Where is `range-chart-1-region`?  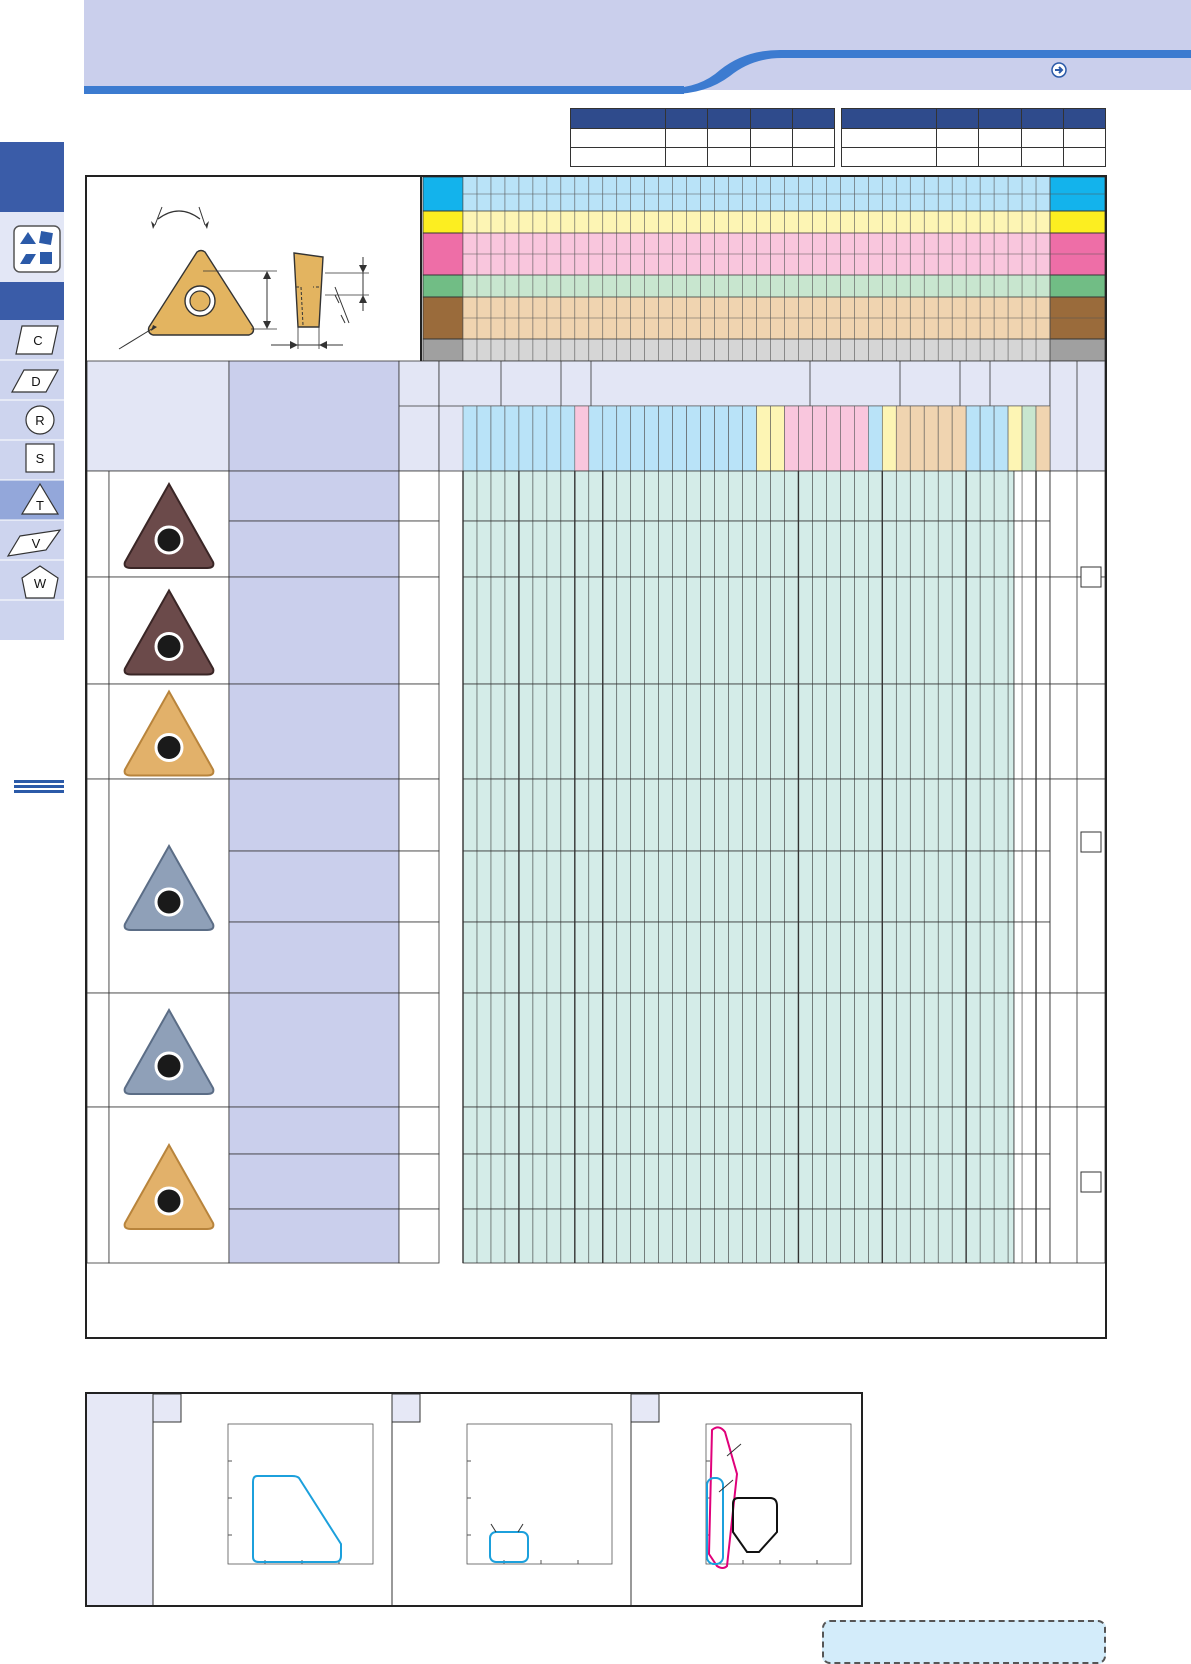
range-chart-1-region is located at coordinates (297, 1519).